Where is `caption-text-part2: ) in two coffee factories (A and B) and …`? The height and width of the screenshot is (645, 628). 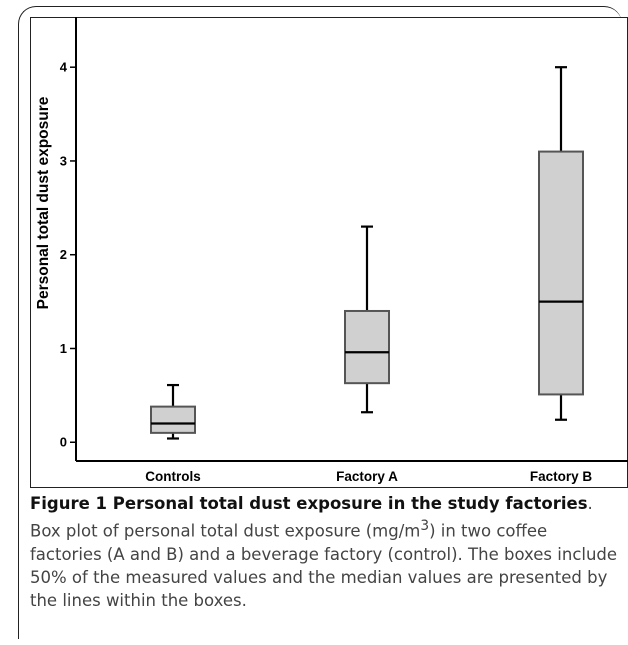 caption-text-part2: ) in two coffee factories (A and B) and … is located at coordinates (324, 565).